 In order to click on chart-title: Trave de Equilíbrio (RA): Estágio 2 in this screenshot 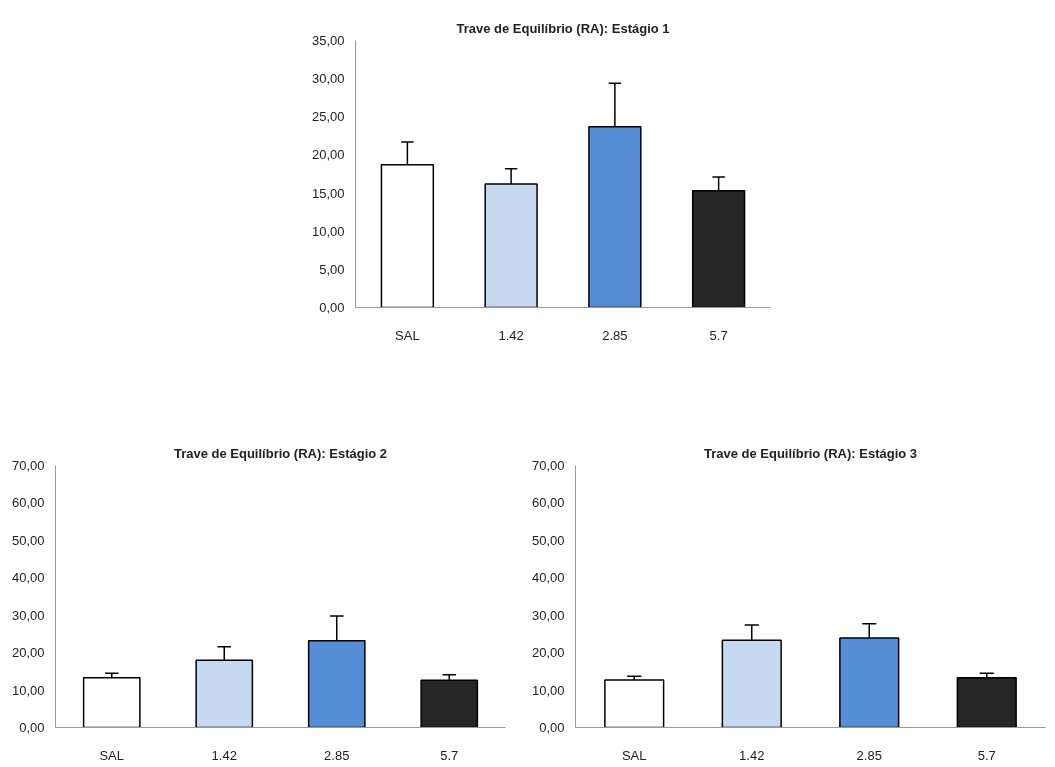, I will do `click(280, 453)`.